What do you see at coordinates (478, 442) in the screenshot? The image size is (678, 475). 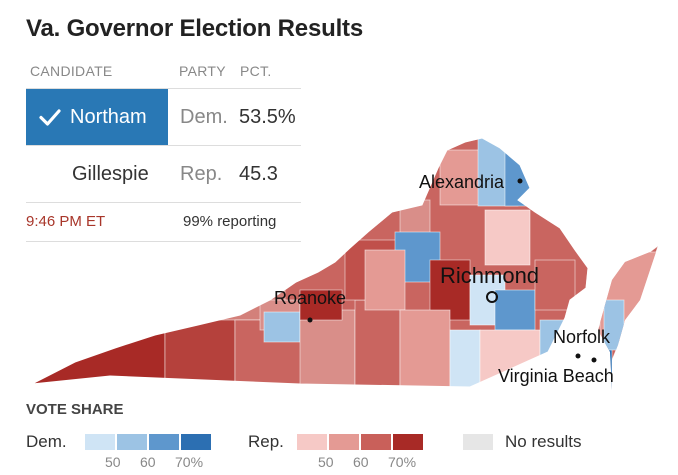 I see `legend-no-results-swatch` at bounding box center [478, 442].